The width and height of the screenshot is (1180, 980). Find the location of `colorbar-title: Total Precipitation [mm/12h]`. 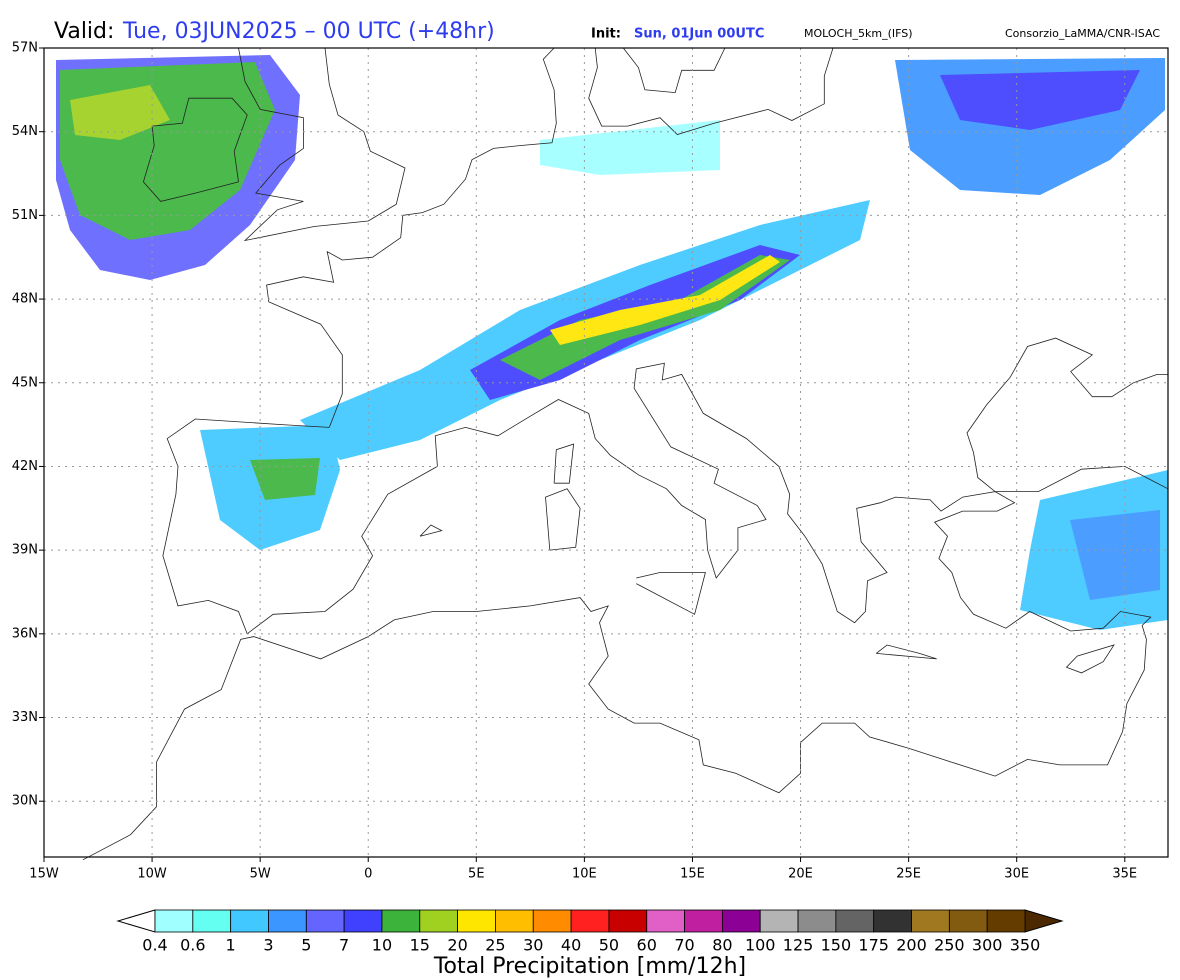

colorbar-title: Total Precipitation [mm/12h] is located at coordinates (589, 966).